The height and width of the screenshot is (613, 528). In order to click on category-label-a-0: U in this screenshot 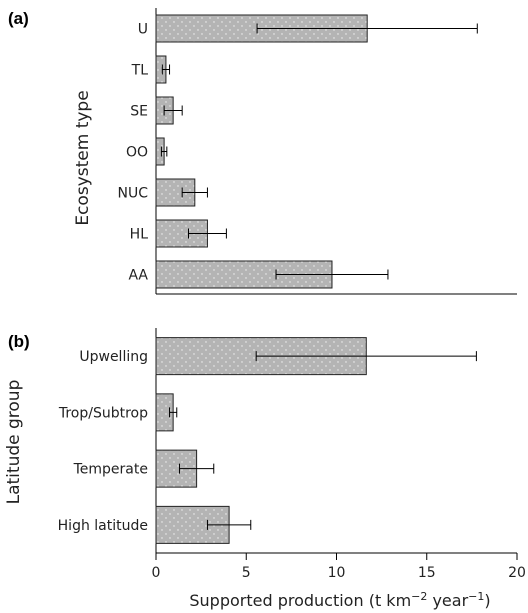, I will do `click(143, 30)`.